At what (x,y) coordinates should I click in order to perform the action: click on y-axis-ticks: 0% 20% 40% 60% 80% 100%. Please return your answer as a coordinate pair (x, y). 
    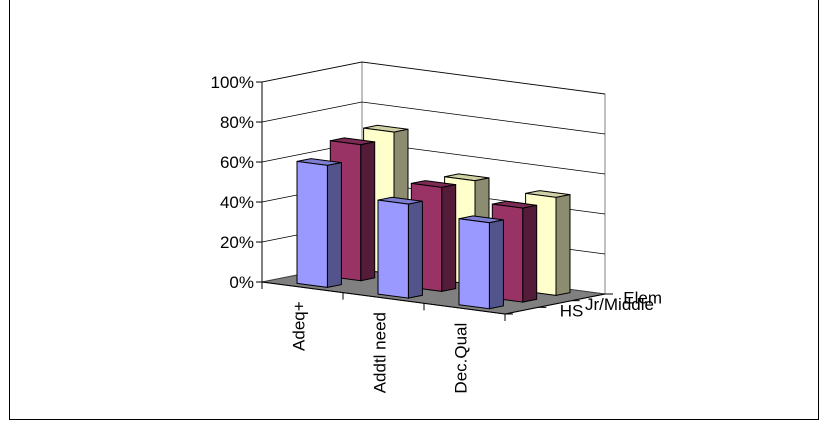
    Looking at the image, I should click on (236, 182).